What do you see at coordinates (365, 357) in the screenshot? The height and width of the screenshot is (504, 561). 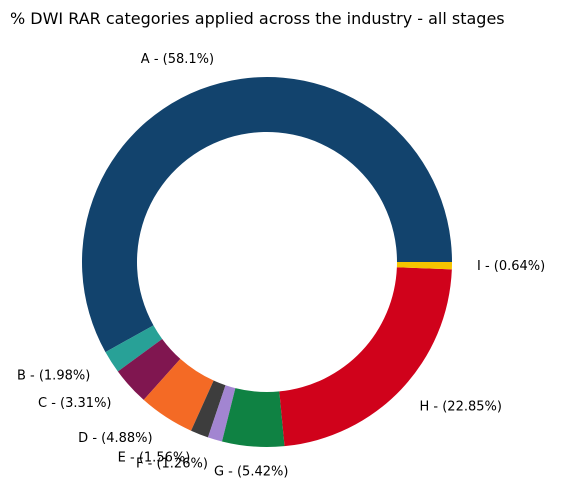 I see `slice-h` at bounding box center [365, 357].